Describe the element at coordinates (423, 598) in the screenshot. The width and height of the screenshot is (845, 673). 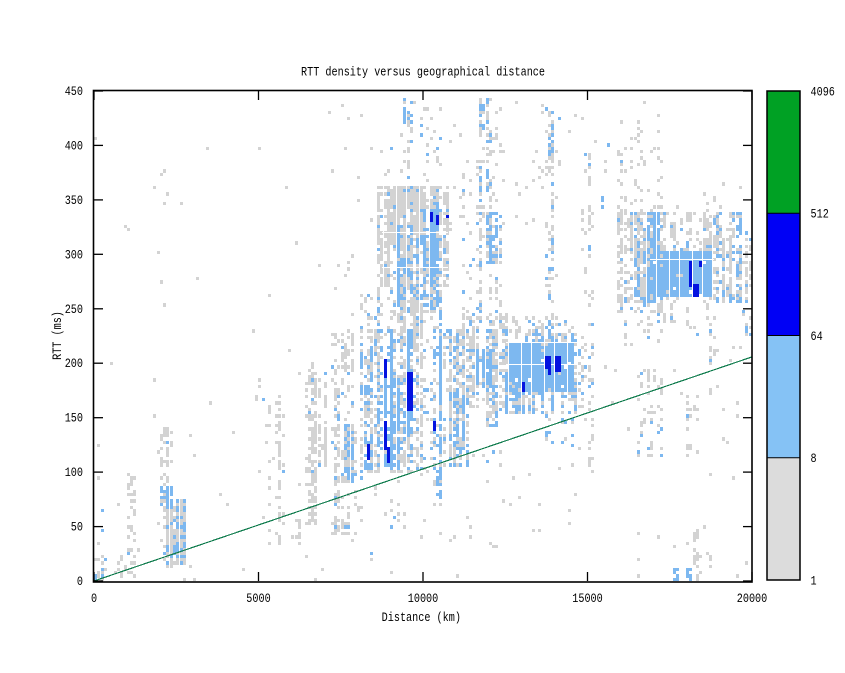
I see `svg-text: 10000` at that location.